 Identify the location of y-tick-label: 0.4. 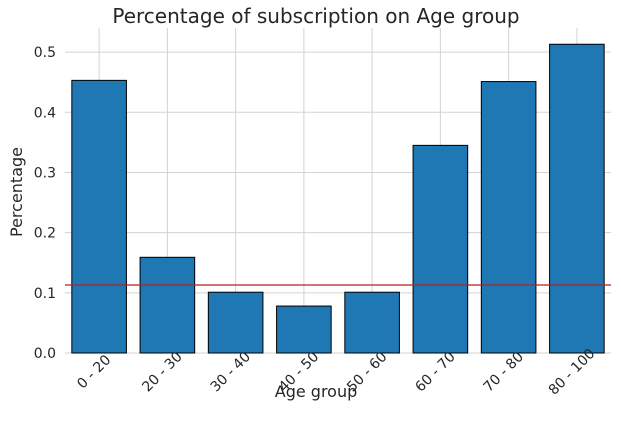
(45, 113).